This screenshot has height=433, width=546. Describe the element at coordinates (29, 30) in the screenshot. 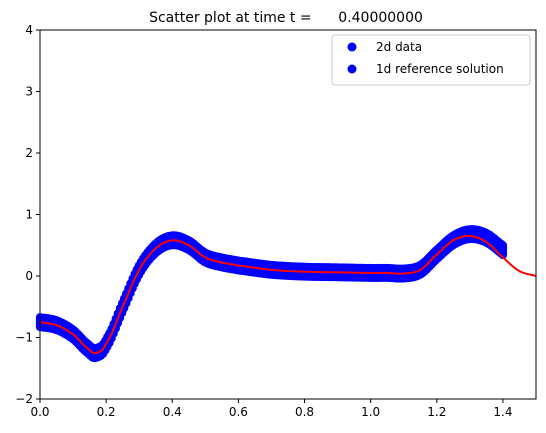

I see `y-tick-label: 4` at that location.